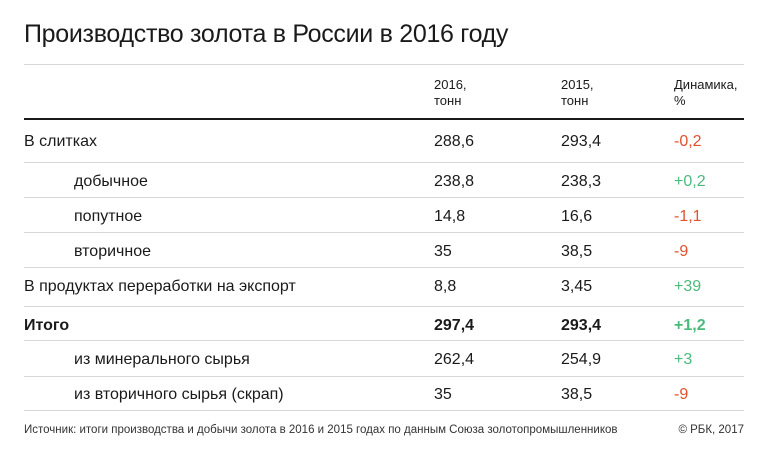  What do you see at coordinates (454, 141) in the screenshot?
I see `value-2016: 288,6` at bounding box center [454, 141].